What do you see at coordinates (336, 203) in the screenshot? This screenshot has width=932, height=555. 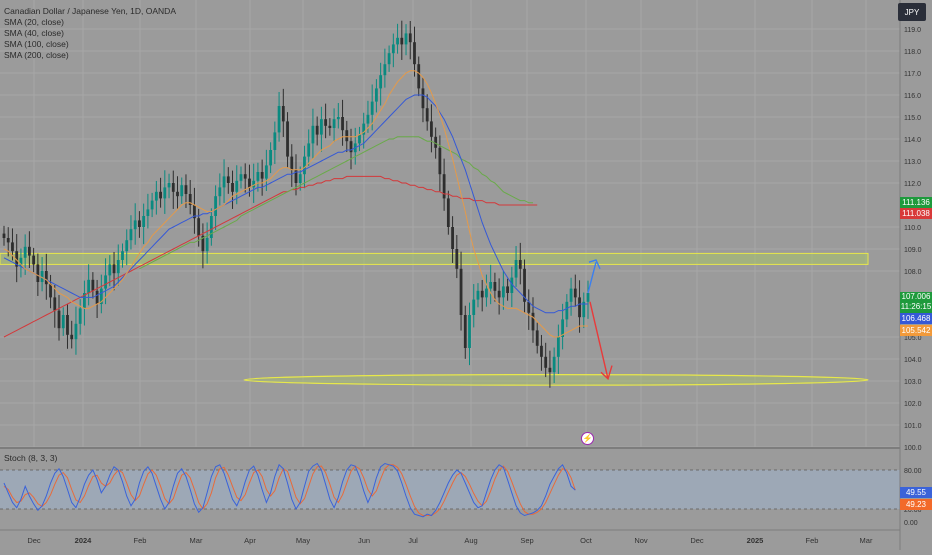 I see `sma100-line` at bounding box center [336, 203].